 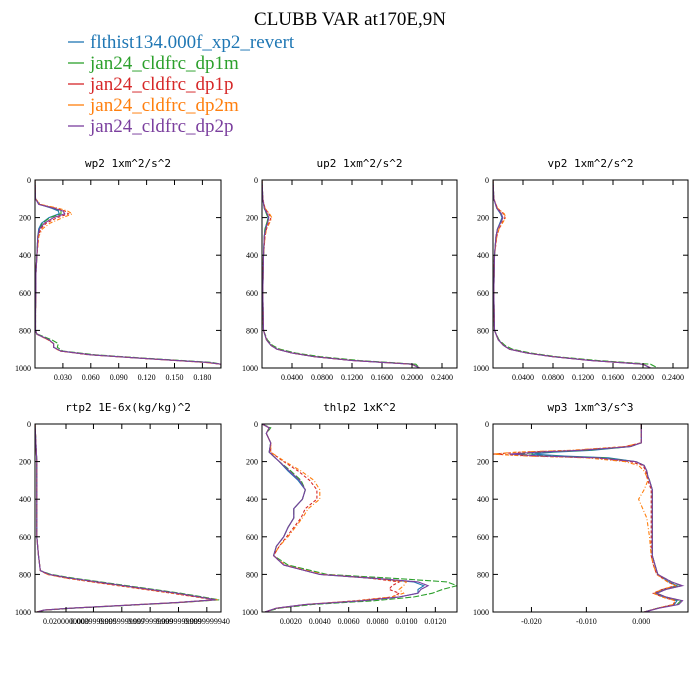 What do you see at coordinates (586, 621) in the screenshot?
I see `x-tick-label: -0.010` at bounding box center [586, 621].